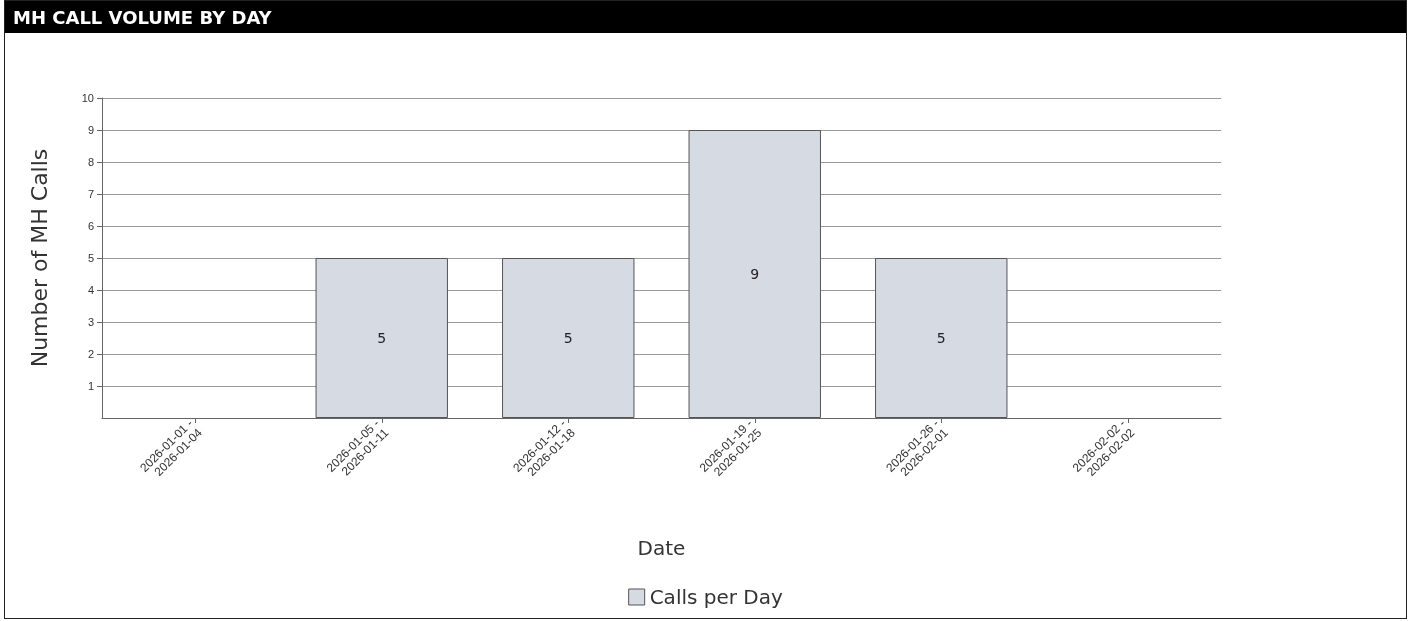  Describe the element at coordinates (87, 98) in the screenshot. I see `y-tick-label: 10` at that location.